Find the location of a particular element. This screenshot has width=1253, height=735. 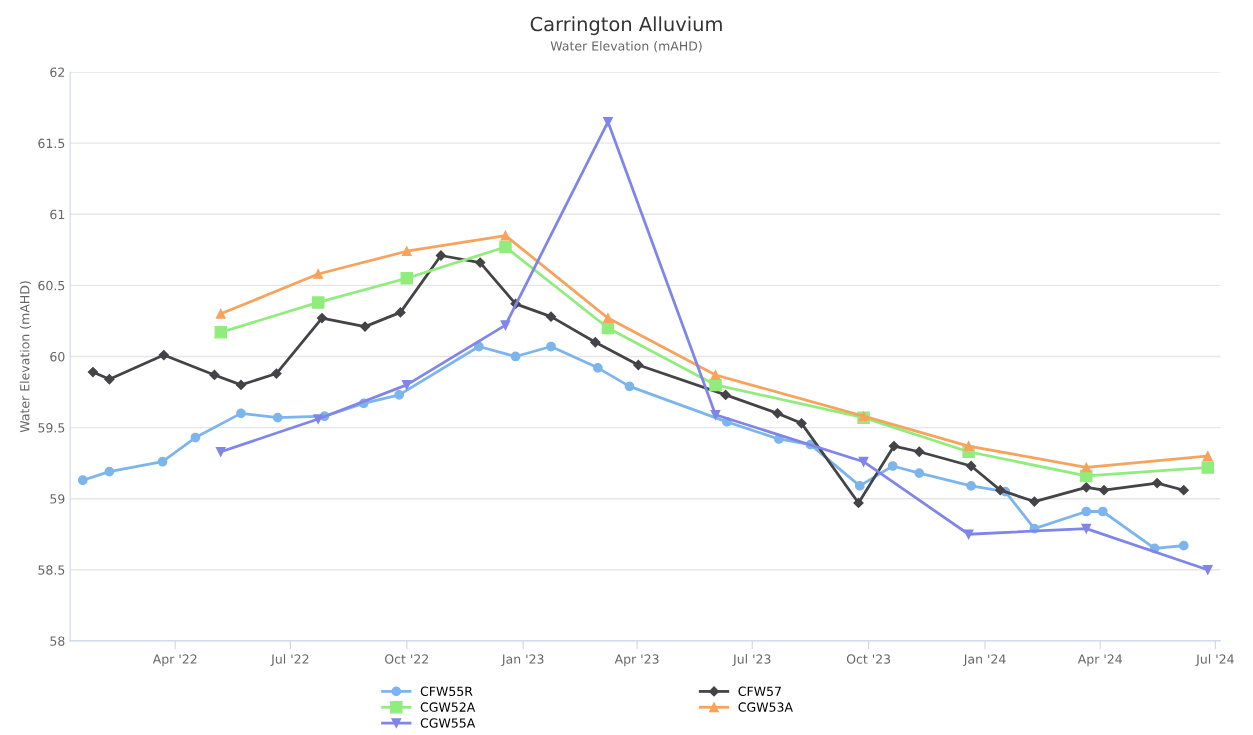

x-tick-label: Jan '23 is located at coordinates (522, 660).